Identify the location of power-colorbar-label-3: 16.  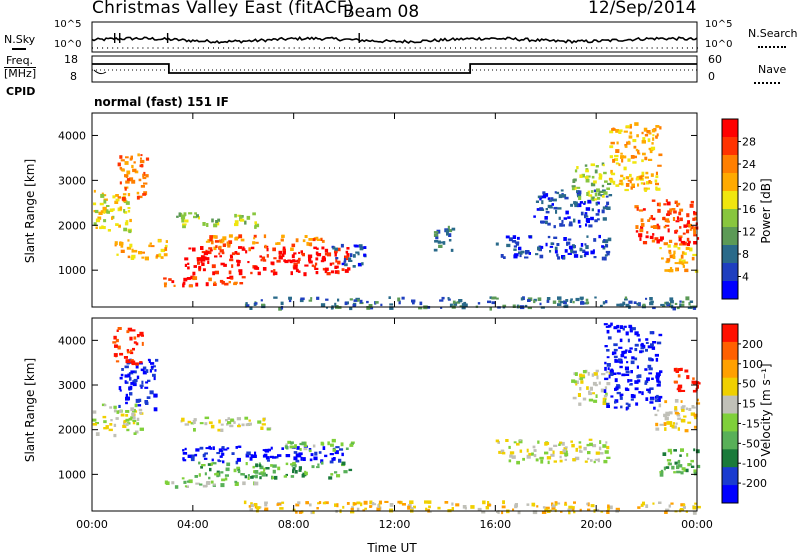
(749, 209).